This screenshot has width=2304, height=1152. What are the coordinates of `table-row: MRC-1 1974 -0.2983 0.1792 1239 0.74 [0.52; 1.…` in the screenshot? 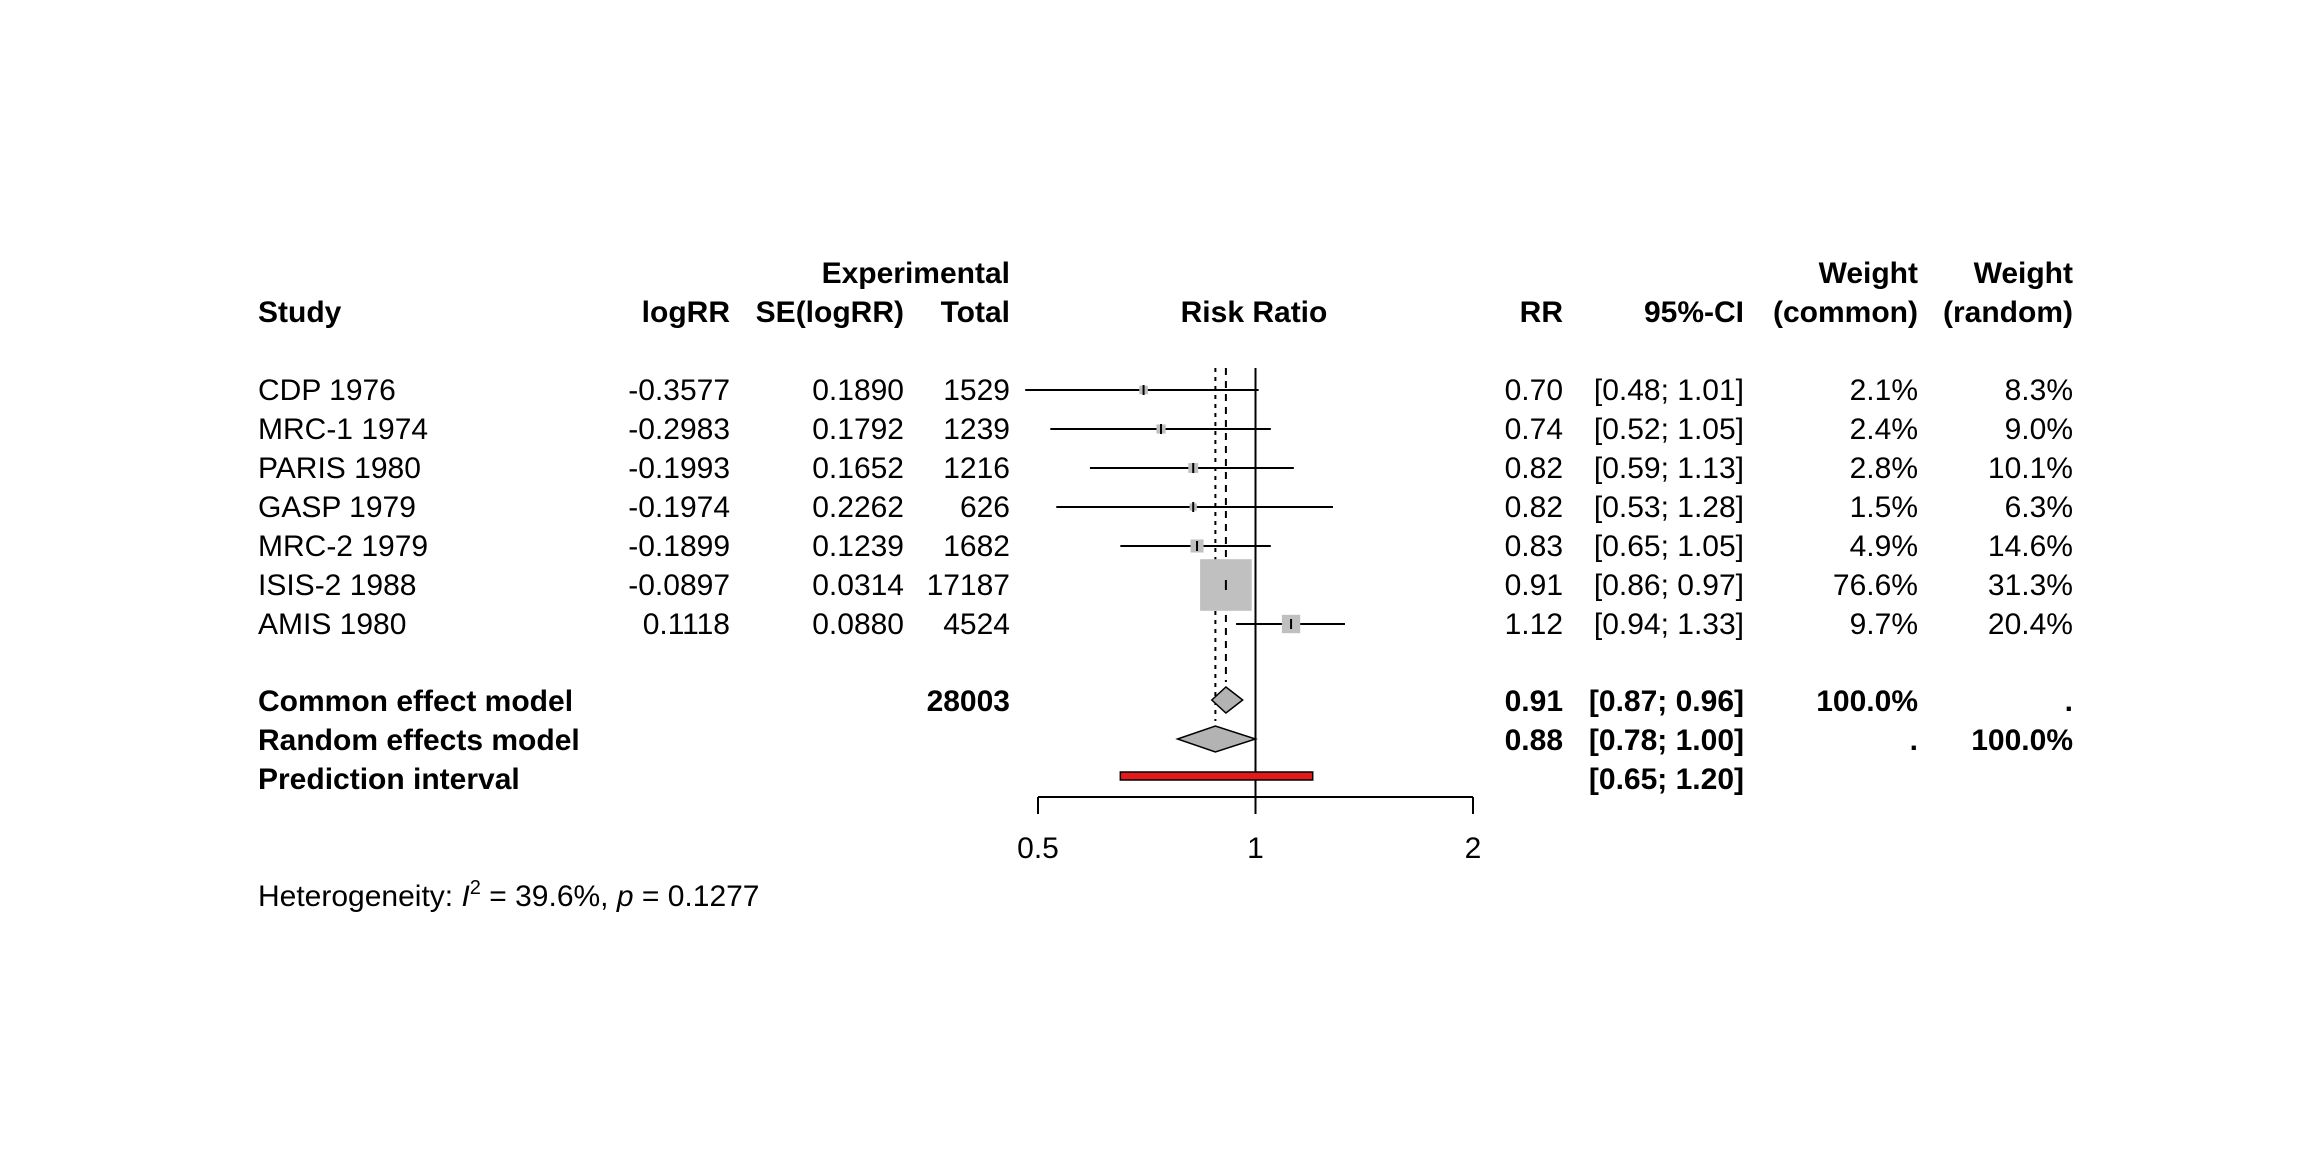 It's located at (1165, 429).